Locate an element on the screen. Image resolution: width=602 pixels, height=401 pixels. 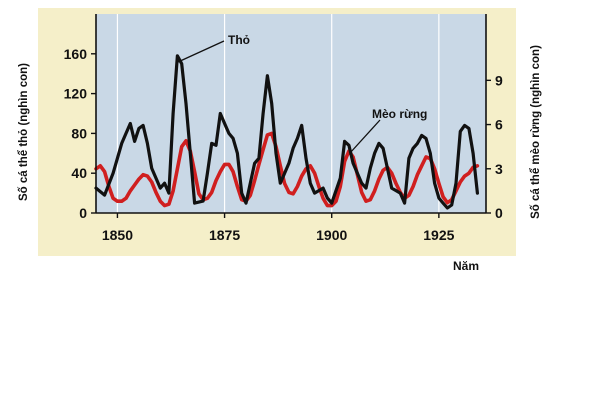
y-left-tick-label: 120 is located at coordinates (76, 94).